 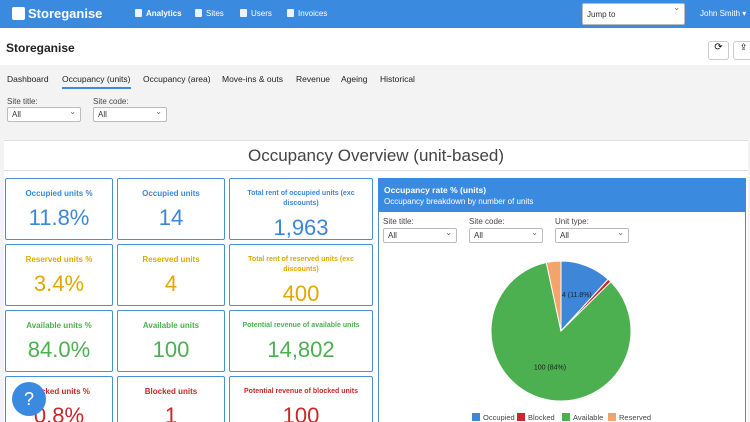 What do you see at coordinates (59, 325) in the screenshot?
I see `kpi-title: Available units %` at bounding box center [59, 325].